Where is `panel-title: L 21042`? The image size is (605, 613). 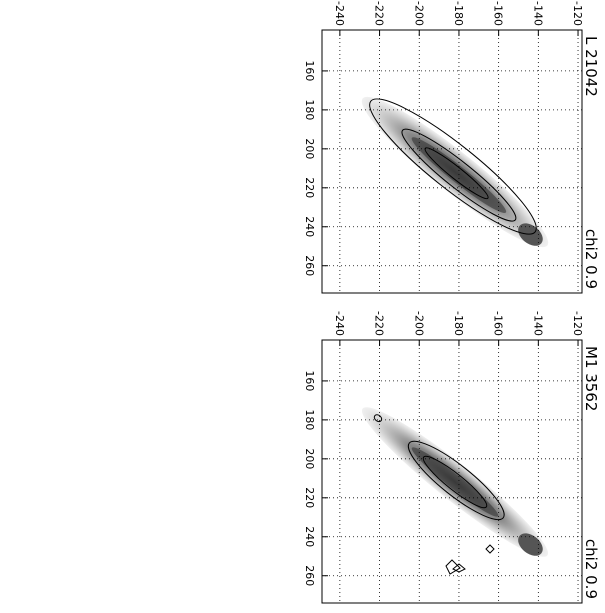 panel-title: L 21042 is located at coordinates (591, 66).